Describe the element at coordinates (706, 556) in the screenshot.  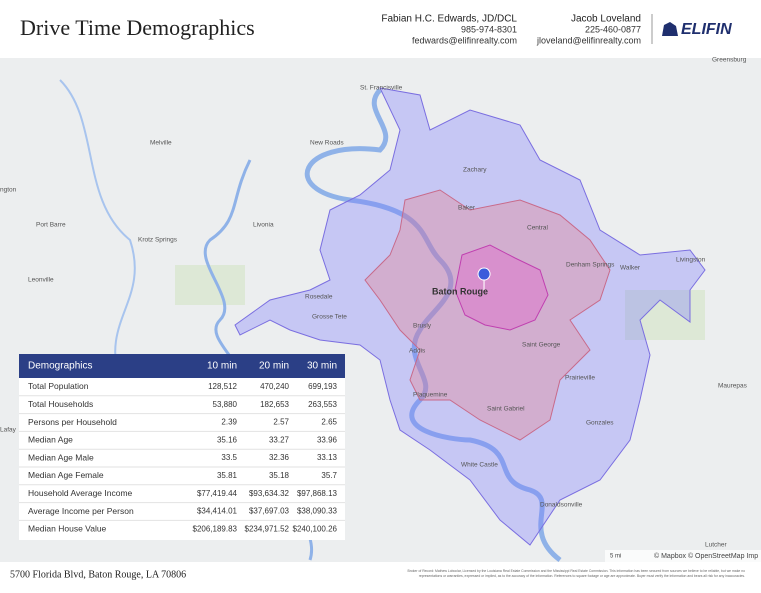
I see `attribution: © Mapbox © OpenStreetMap Imp` at that location.